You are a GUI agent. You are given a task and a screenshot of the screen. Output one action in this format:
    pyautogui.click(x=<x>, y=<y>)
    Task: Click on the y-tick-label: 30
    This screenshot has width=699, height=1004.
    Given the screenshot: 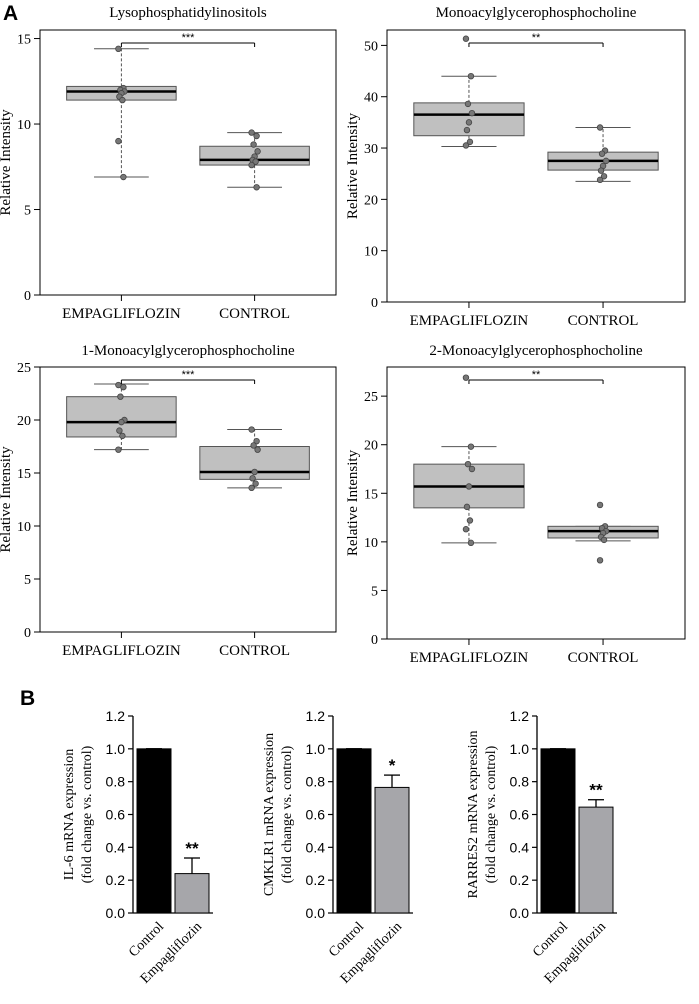 What is the action you would take?
    pyautogui.click(x=371, y=149)
    